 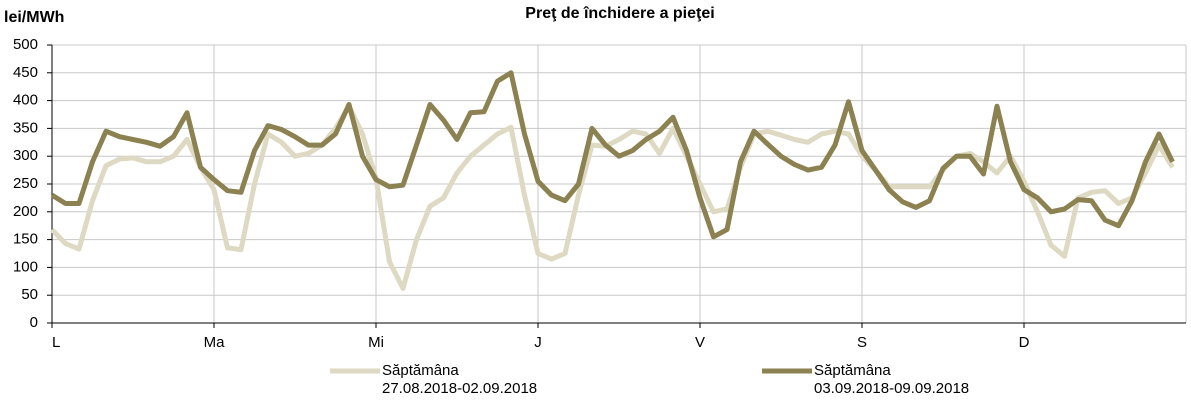 What do you see at coordinates (376, 342) in the screenshot?
I see `x-tick-label: Mi` at bounding box center [376, 342].